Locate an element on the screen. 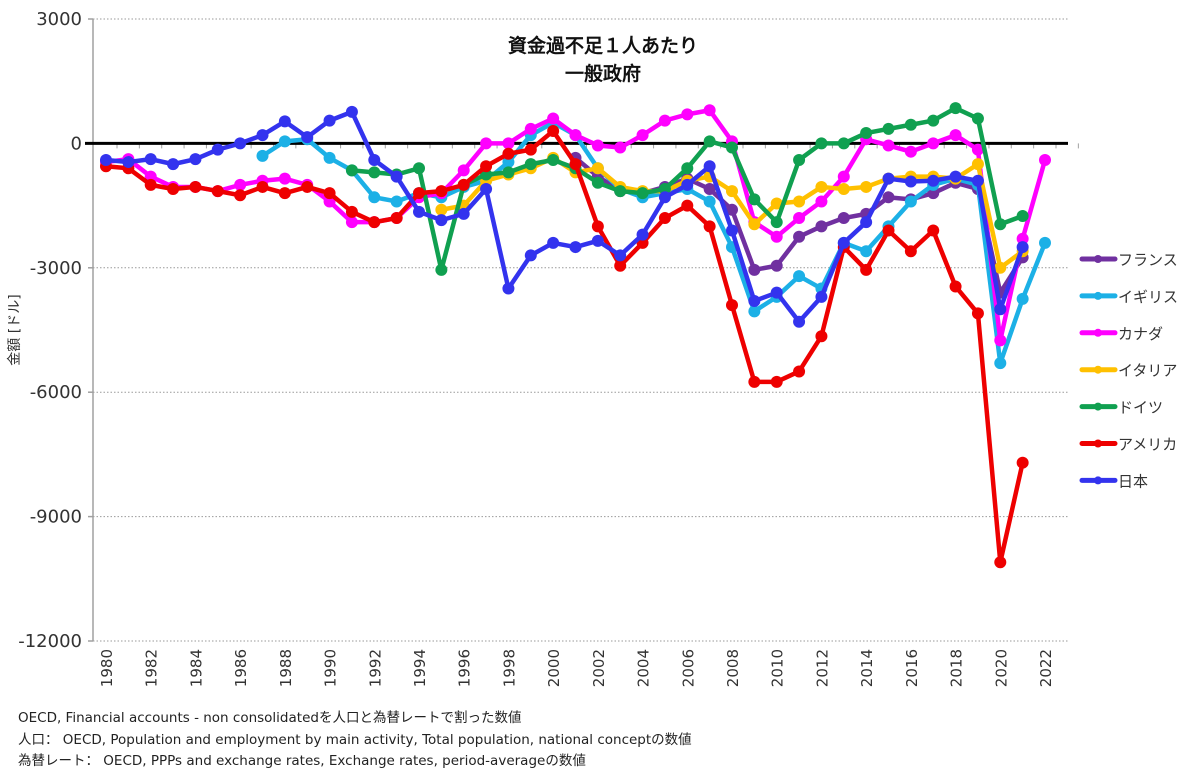  y-tick-label: 3000 is located at coordinates (59, 19).